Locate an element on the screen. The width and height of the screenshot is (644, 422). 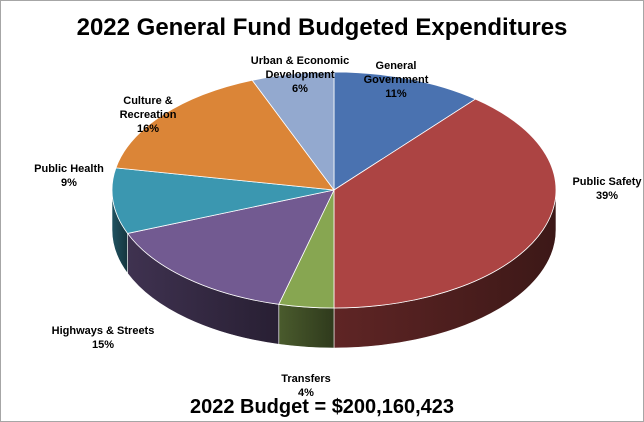
data-label: Public Safety 39% is located at coordinates (607, 189).